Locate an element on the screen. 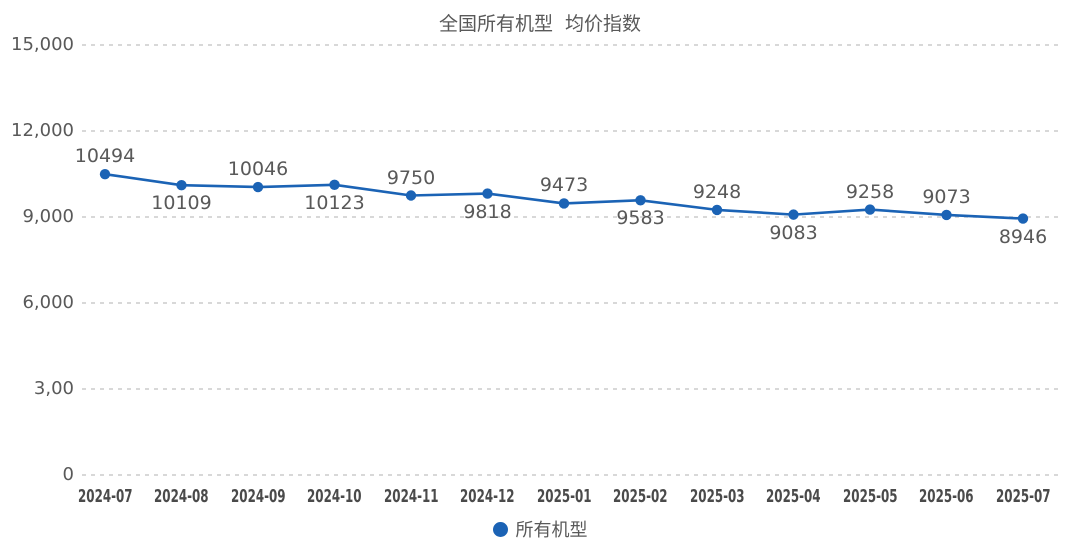 The width and height of the screenshot is (1080, 549). y-axis-tick-label: 15,000 is located at coordinates (42, 44).